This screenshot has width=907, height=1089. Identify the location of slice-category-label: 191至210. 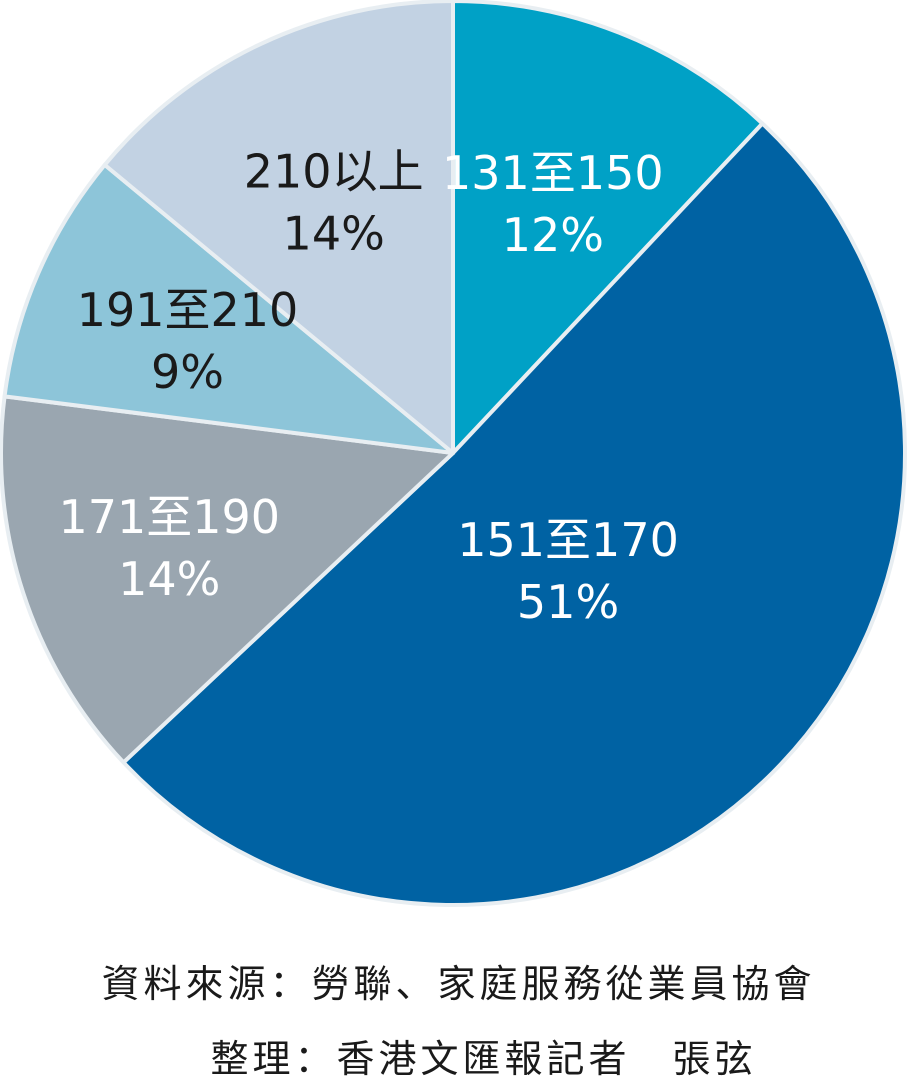
(188, 310).